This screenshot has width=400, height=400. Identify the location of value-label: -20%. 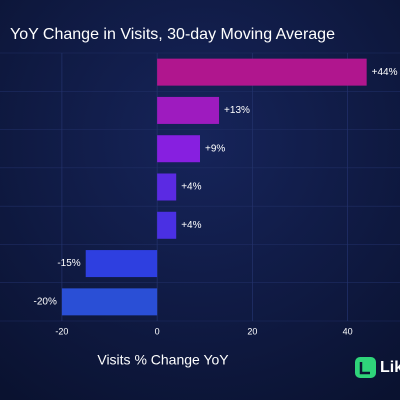
(45, 301).